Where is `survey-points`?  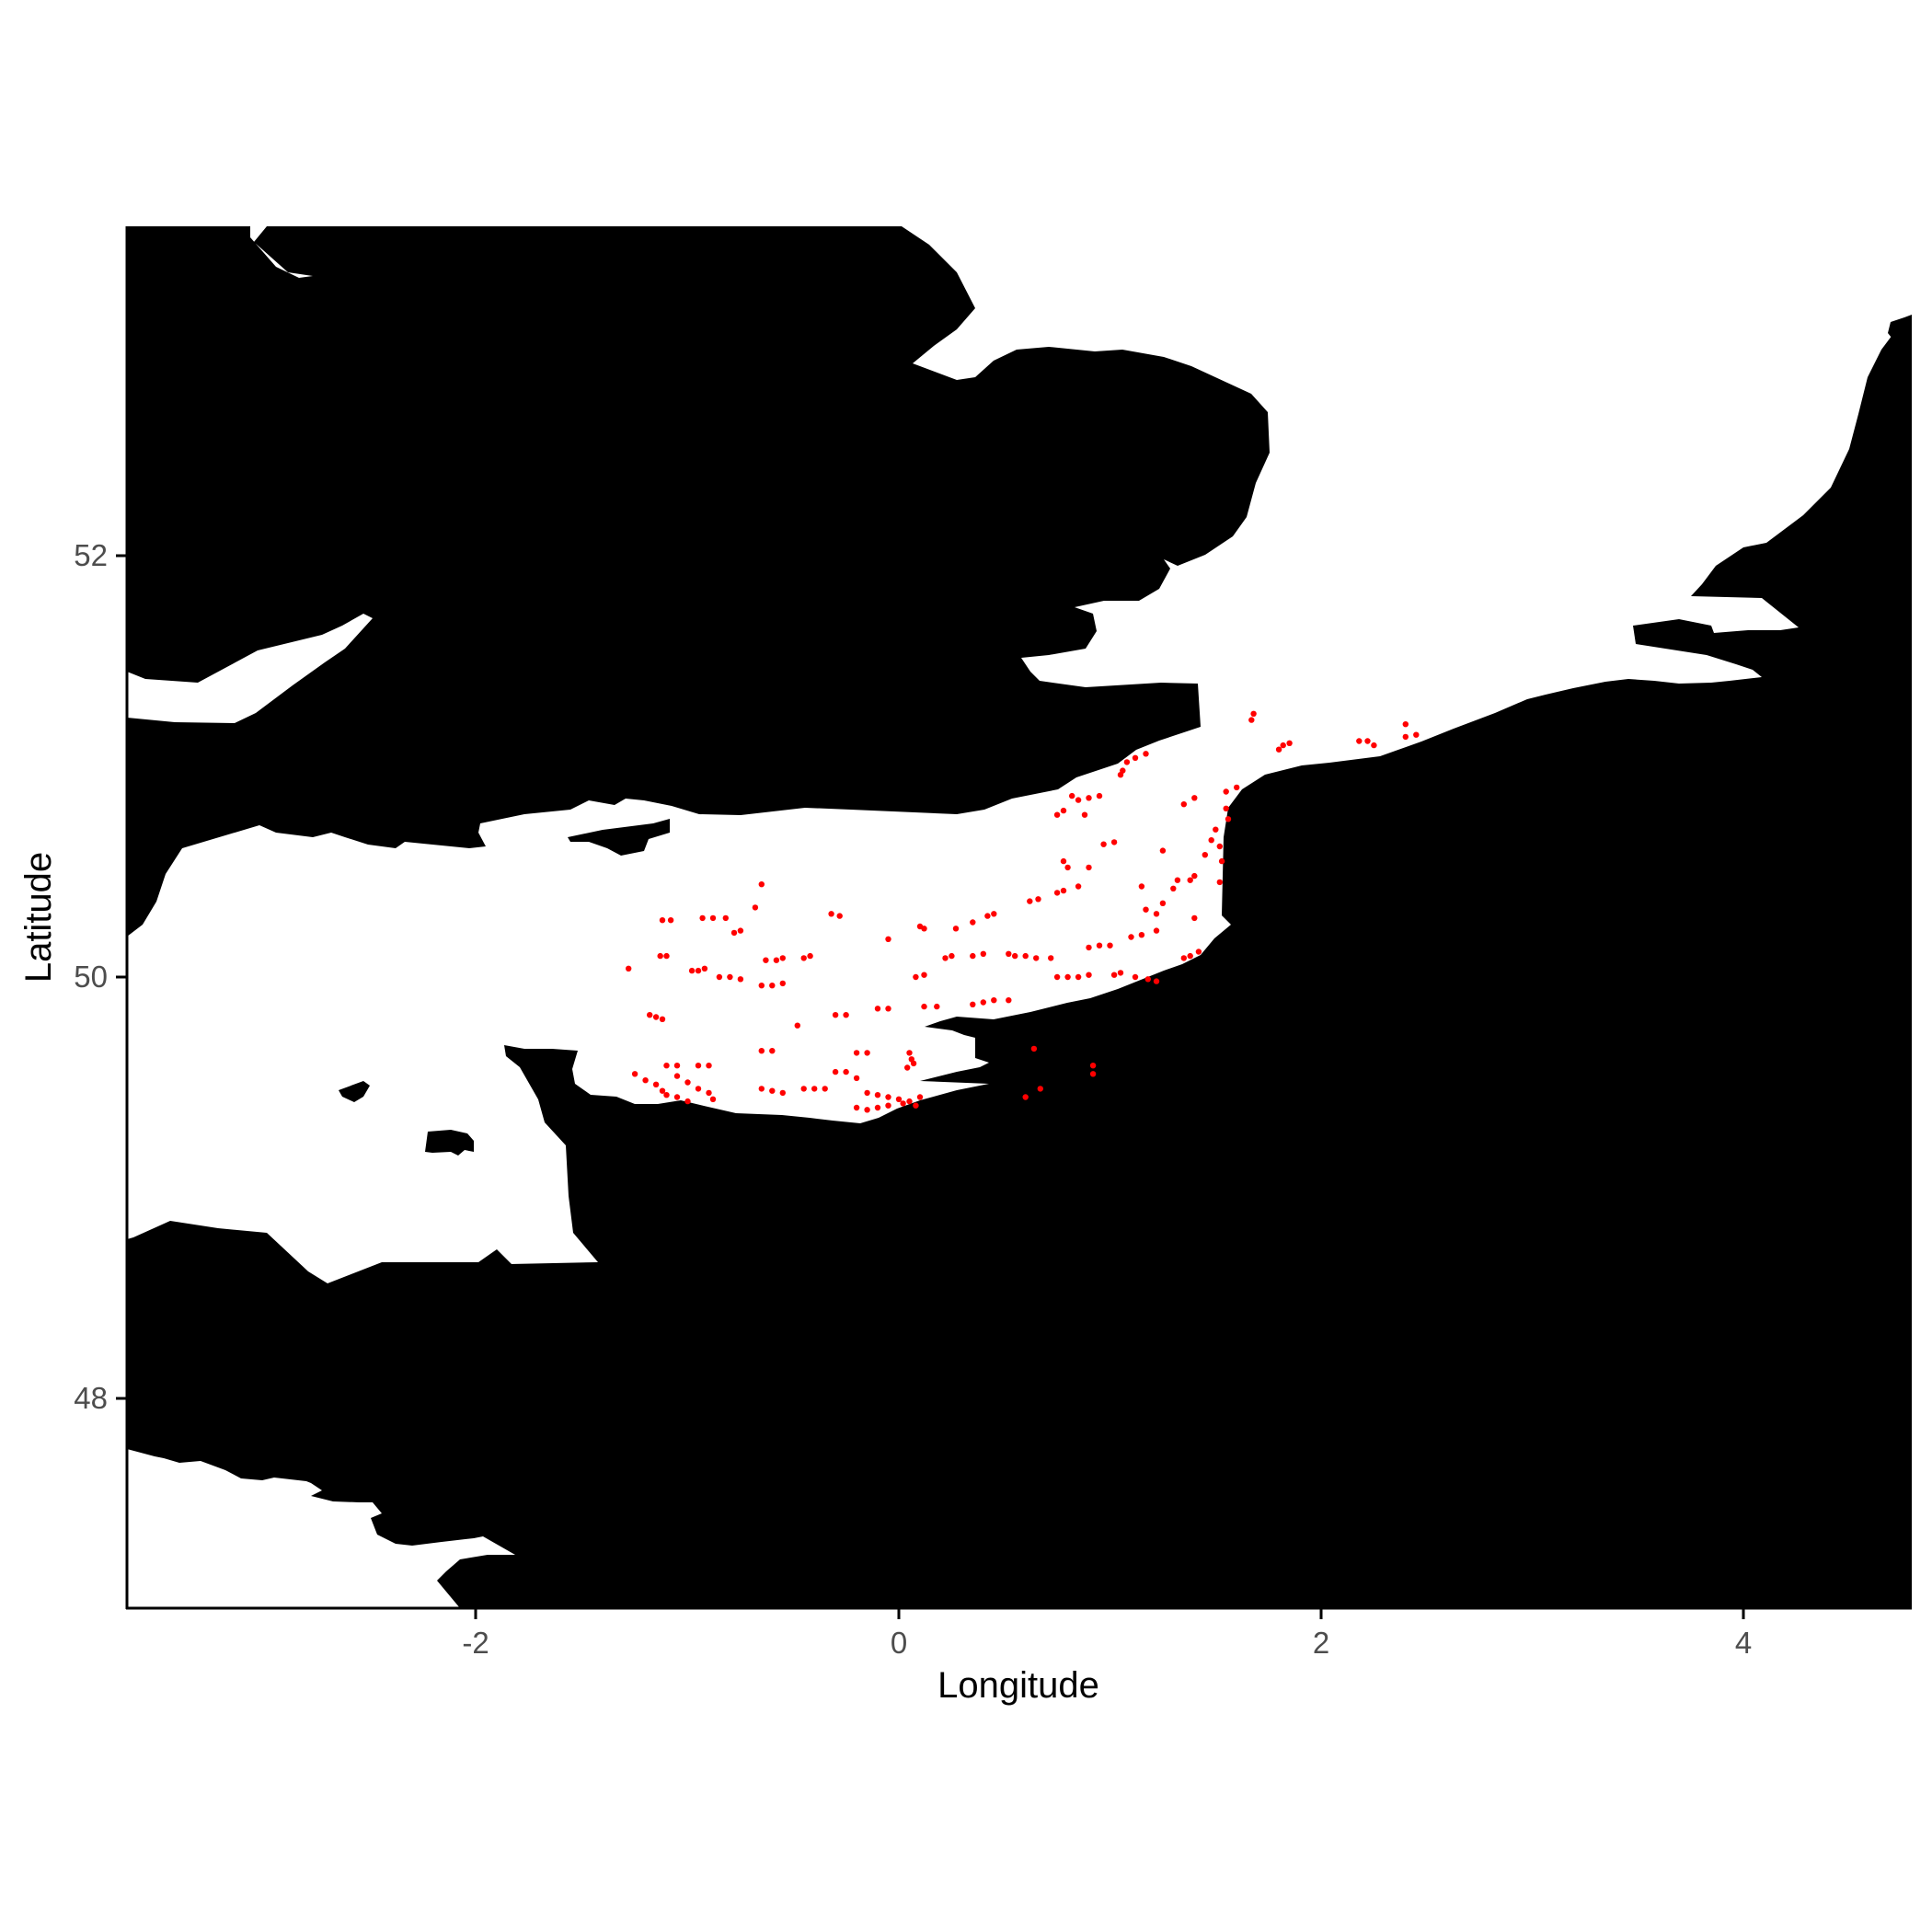
survey-points is located at coordinates (1023, 911).